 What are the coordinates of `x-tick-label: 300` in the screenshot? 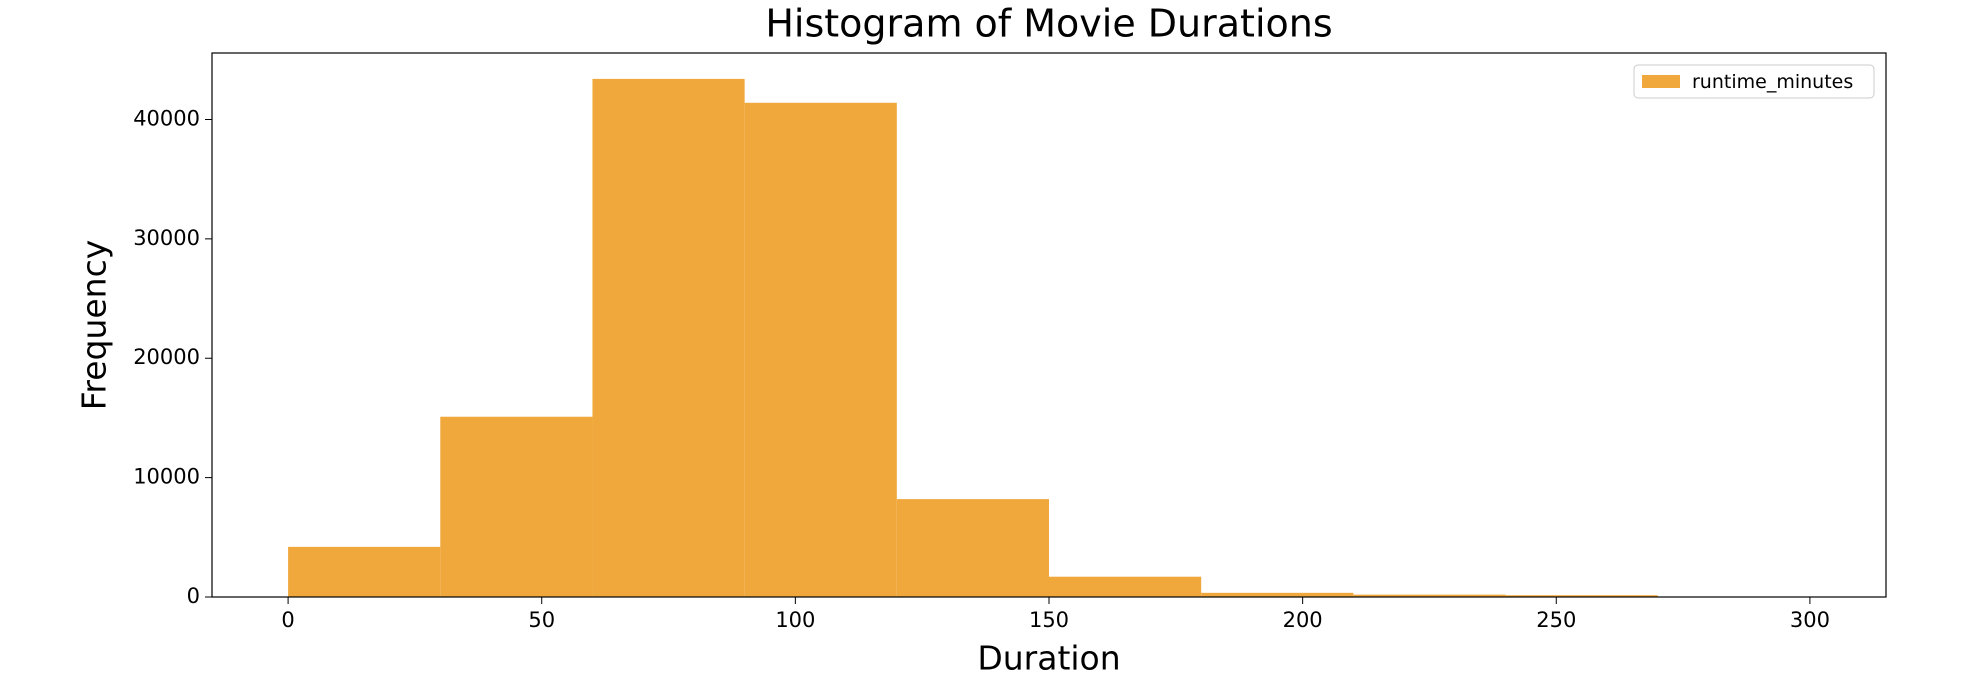 It's located at (1810, 620).